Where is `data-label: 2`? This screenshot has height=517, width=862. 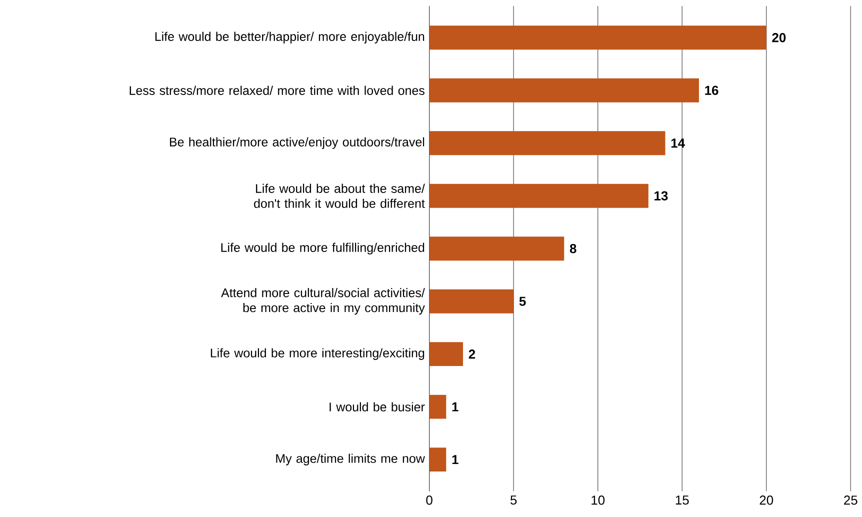 data-label: 2 is located at coordinates (472, 354).